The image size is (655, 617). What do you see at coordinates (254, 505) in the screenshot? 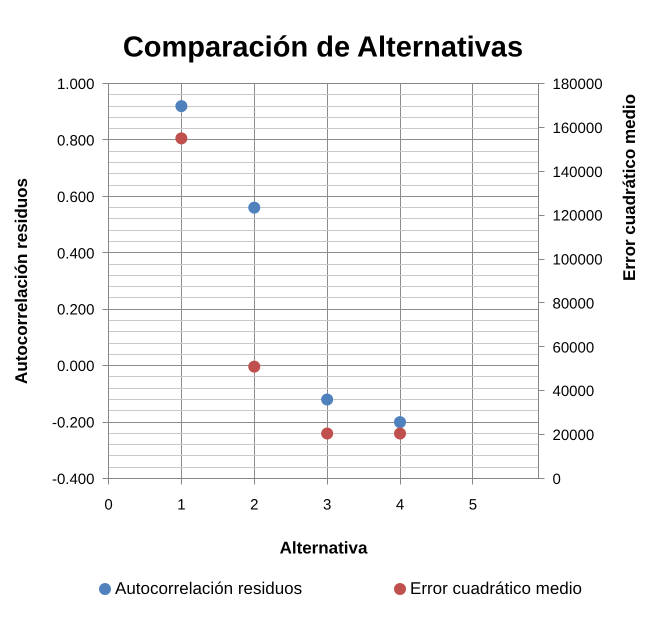
I see `x-tick-label: 2` at bounding box center [254, 505].